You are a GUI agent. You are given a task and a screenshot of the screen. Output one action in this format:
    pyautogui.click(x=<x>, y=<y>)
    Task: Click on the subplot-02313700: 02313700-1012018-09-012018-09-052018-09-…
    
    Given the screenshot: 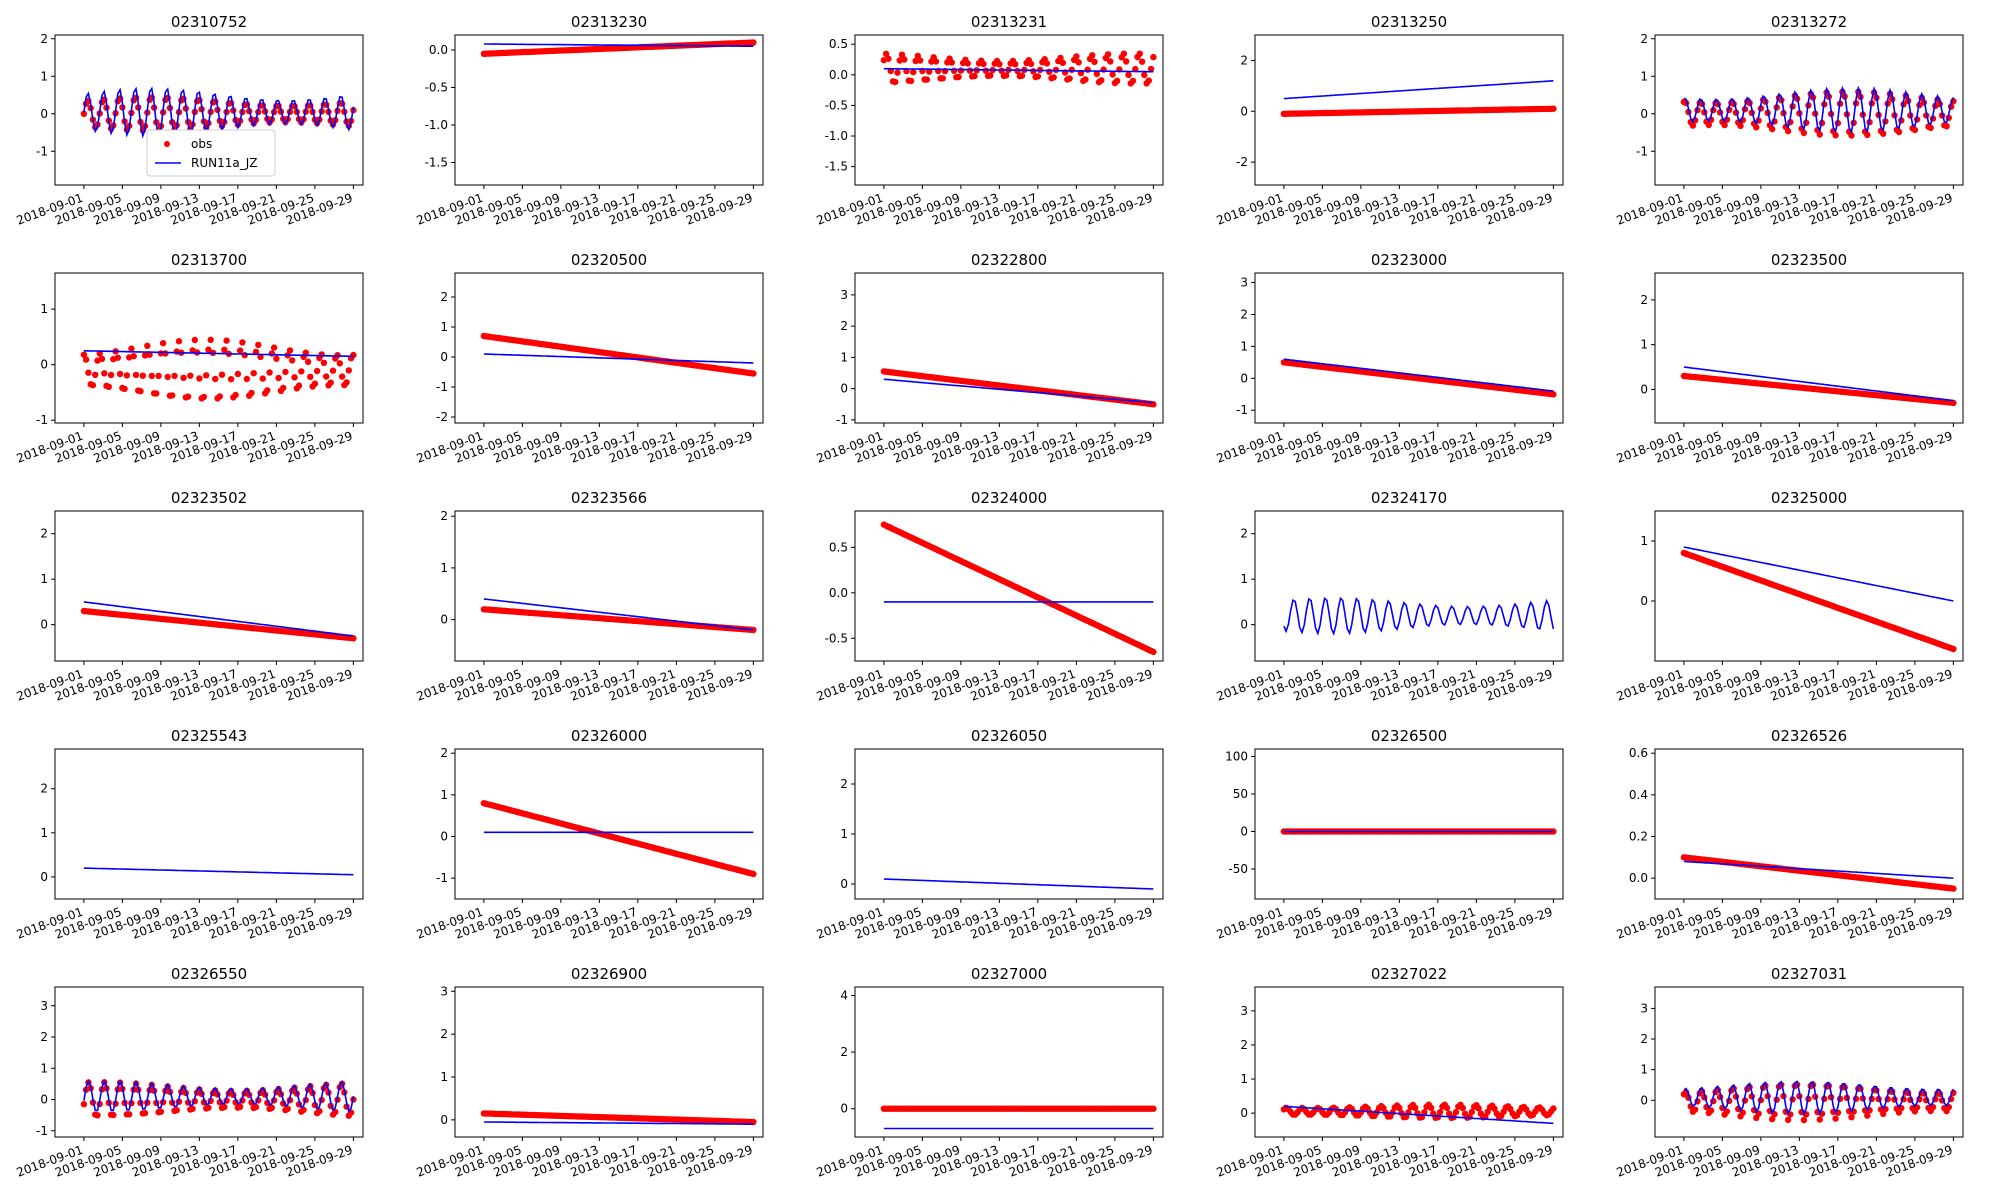 What is the action you would take?
    pyautogui.click(x=189, y=358)
    